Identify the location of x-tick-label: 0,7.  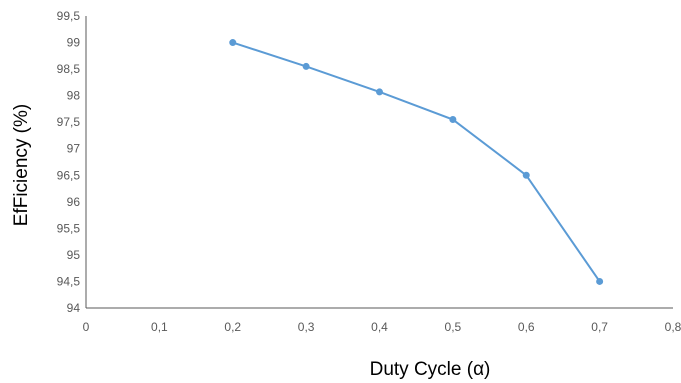
(599, 327).